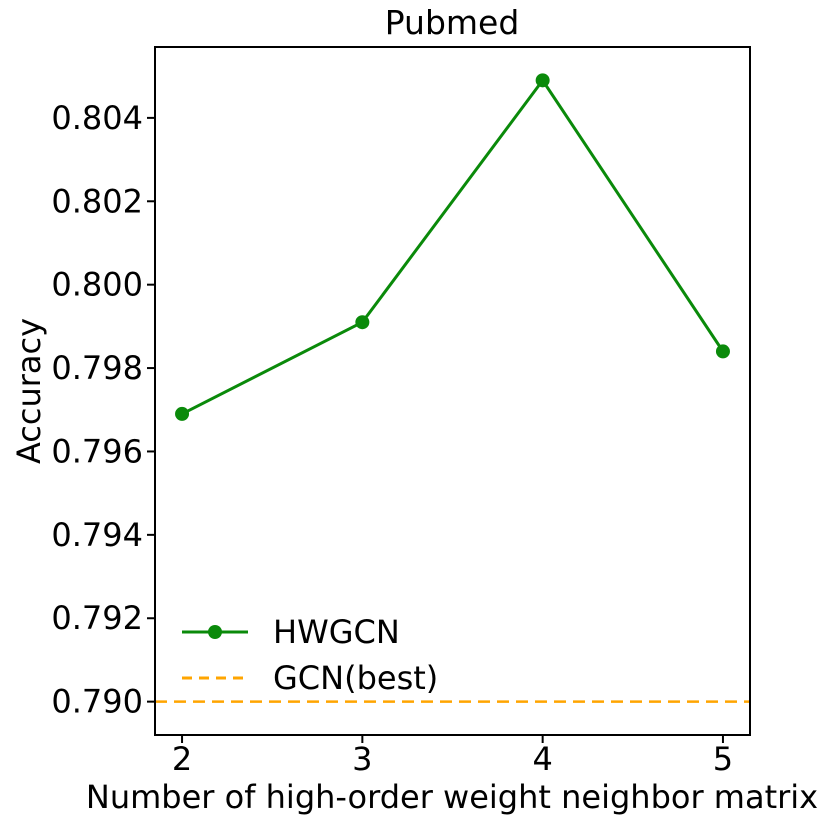  What do you see at coordinates (97, 451) in the screenshot?
I see `y-tick-label: 0.796` at bounding box center [97, 451].